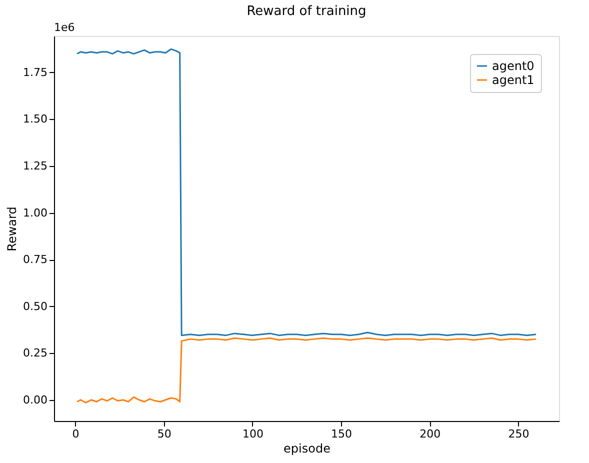 This screenshot has width=589, height=463. What do you see at coordinates (35, 166) in the screenshot?
I see `y-tick-label: 1.25` at bounding box center [35, 166].